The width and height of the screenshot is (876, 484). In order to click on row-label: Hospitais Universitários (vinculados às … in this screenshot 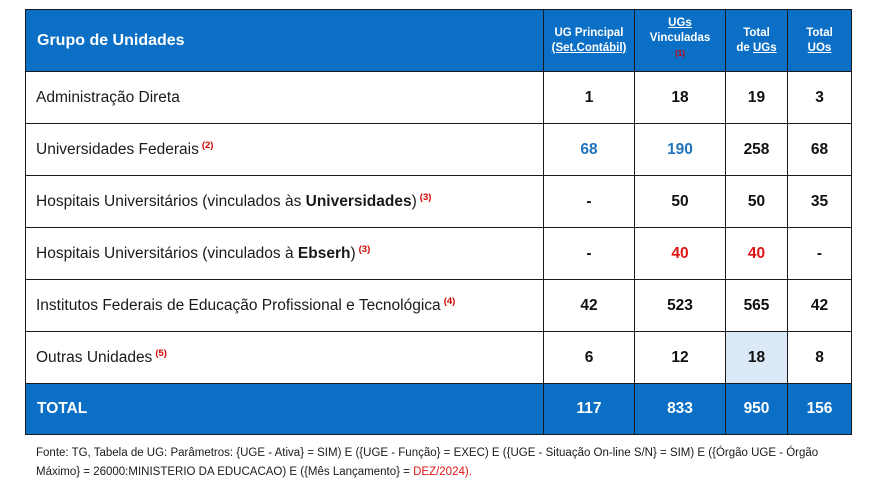, I will do `click(284, 201)`.